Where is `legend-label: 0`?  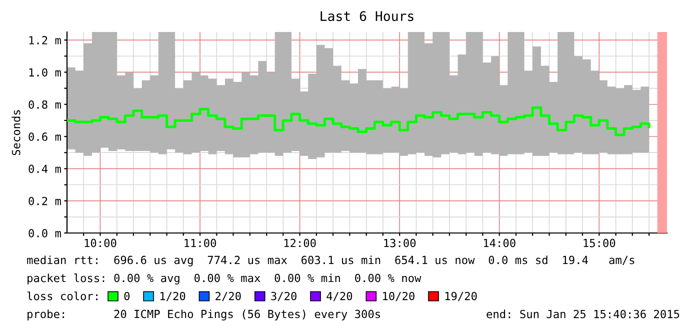
legend-label: 0 is located at coordinates (127, 296).